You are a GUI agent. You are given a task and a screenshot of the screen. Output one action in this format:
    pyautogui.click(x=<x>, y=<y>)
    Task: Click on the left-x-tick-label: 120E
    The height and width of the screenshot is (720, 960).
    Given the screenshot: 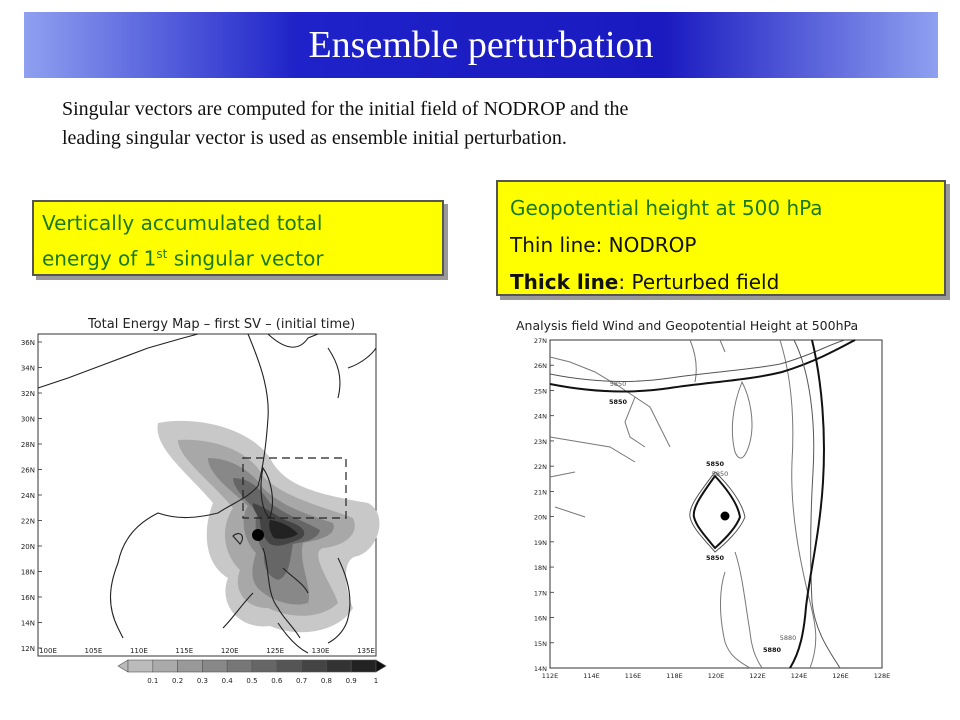 What is the action you would take?
    pyautogui.click(x=230, y=651)
    